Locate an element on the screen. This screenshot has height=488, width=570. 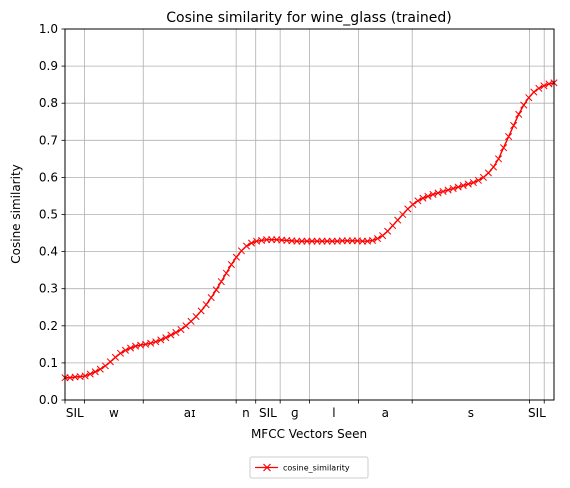
legend: cosine_similarity is located at coordinates (309, 467).